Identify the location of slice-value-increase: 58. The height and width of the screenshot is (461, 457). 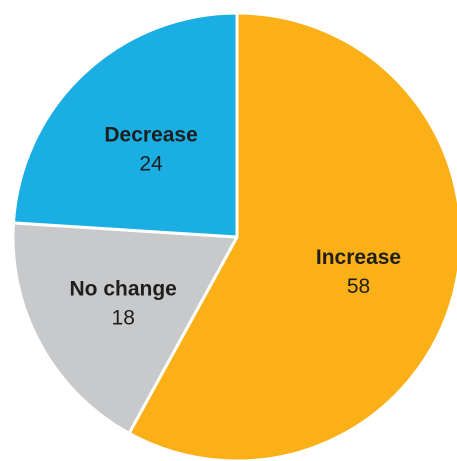
(358, 286).